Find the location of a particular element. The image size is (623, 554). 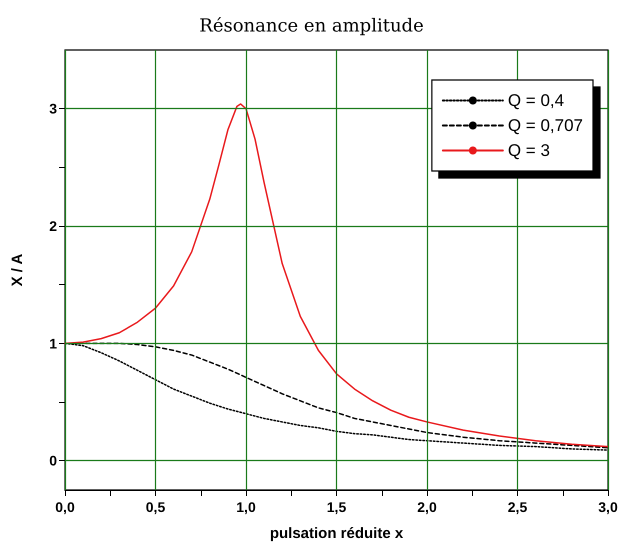

x-tick-label: 0,5 is located at coordinates (156, 507).